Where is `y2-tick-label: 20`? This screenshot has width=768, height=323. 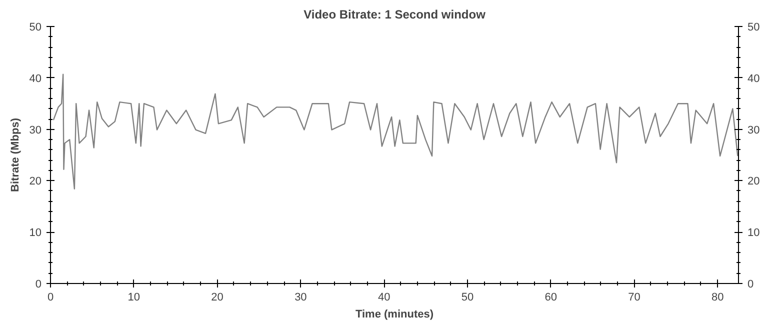
y2-tick-label: 20 is located at coordinates (754, 182).